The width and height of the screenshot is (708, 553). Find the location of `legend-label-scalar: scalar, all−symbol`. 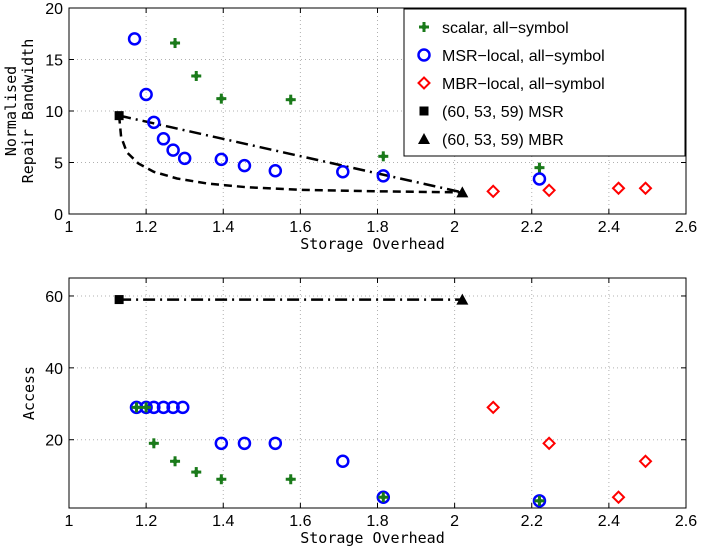

legend-label-scalar: scalar, all−symbol is located at coordinates (505, 28).